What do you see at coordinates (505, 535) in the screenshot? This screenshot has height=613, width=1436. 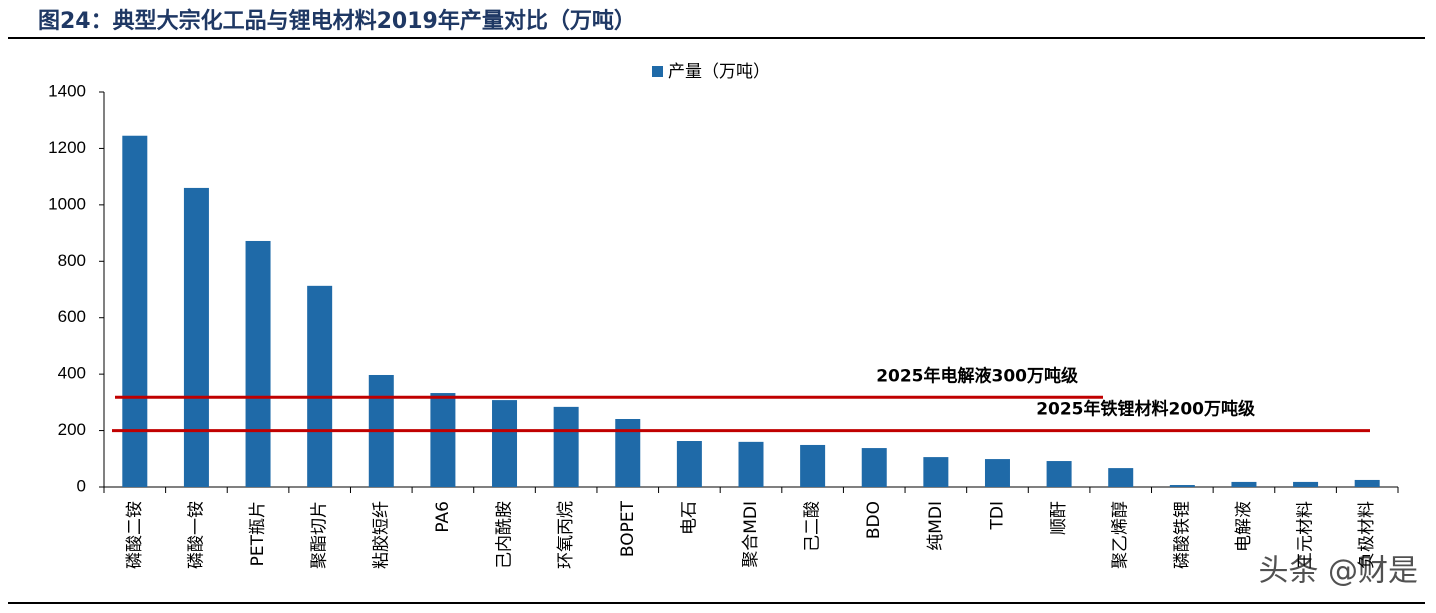 I see `x-tick-label: 己内酰胺` at bounding box center [505, 535].